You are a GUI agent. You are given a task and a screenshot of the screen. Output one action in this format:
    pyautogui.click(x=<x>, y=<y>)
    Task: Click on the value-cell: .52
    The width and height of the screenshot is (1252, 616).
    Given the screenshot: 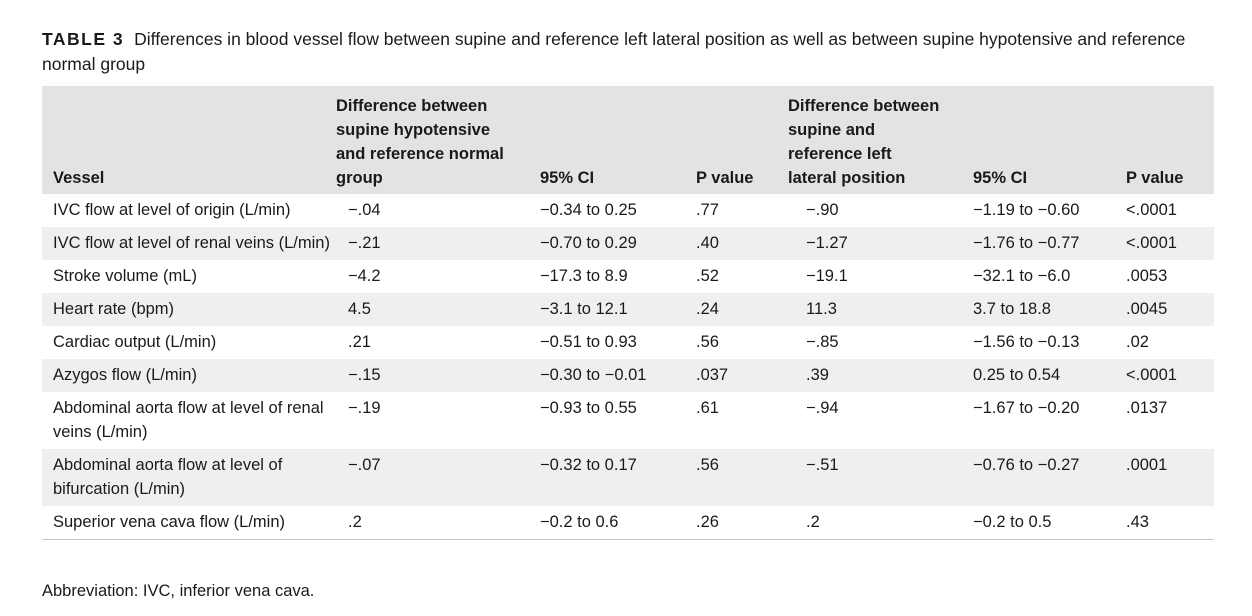 What is the action you would take?
    pyautogui.click(x=707, y=276)
    